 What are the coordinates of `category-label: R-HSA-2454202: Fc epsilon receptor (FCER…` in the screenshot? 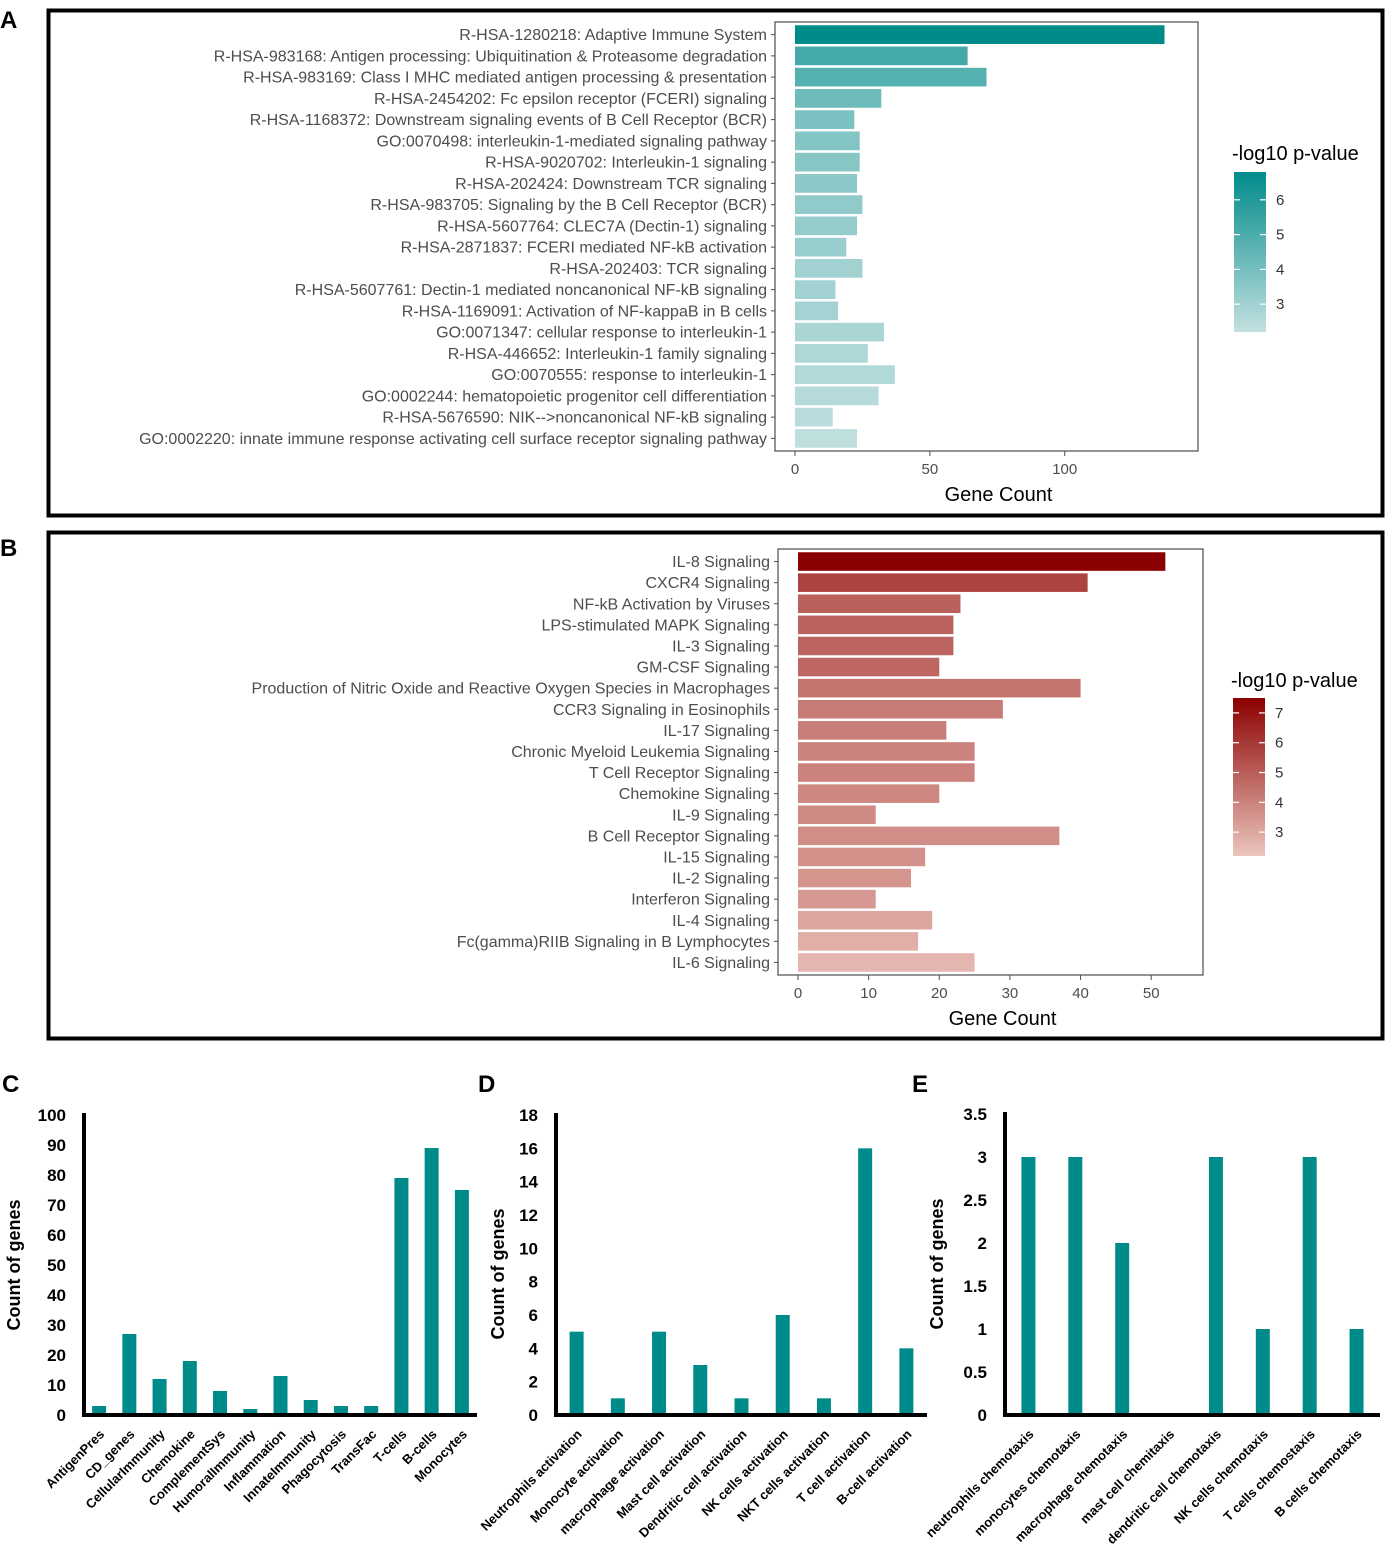 It's located at (570, 99).